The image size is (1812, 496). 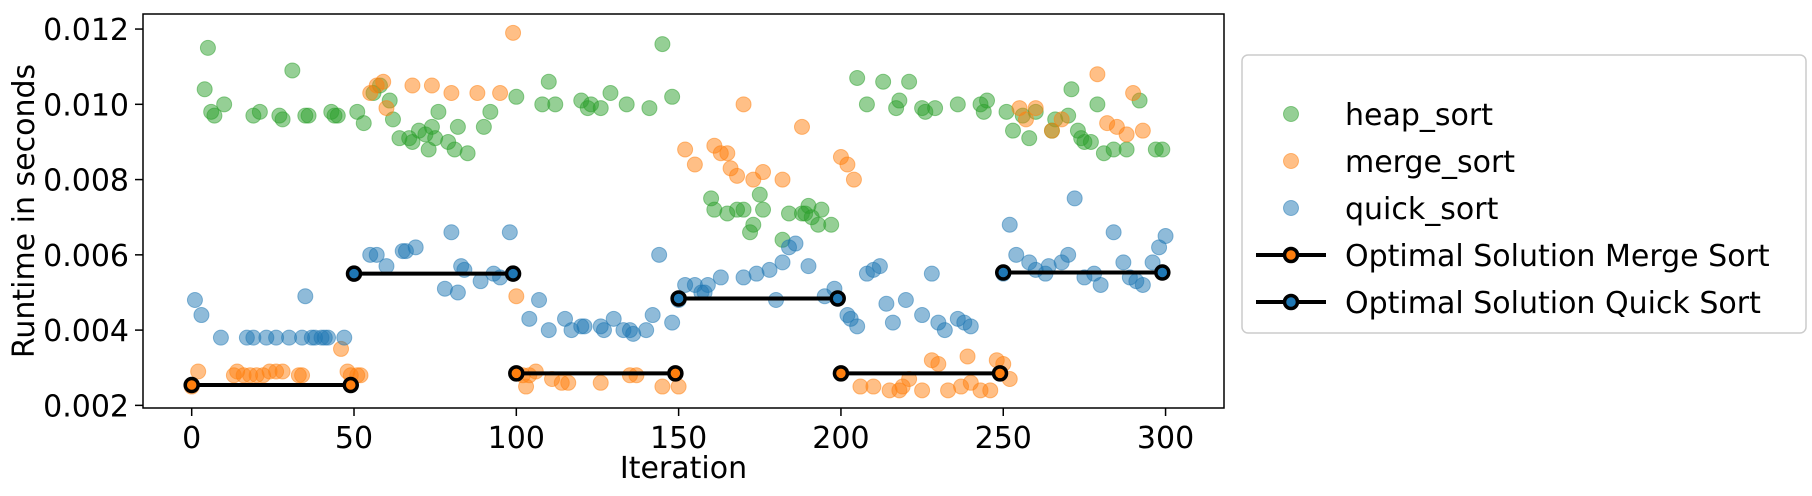 I want to click on x-tick-label: 0, so click(x=191, y=438).